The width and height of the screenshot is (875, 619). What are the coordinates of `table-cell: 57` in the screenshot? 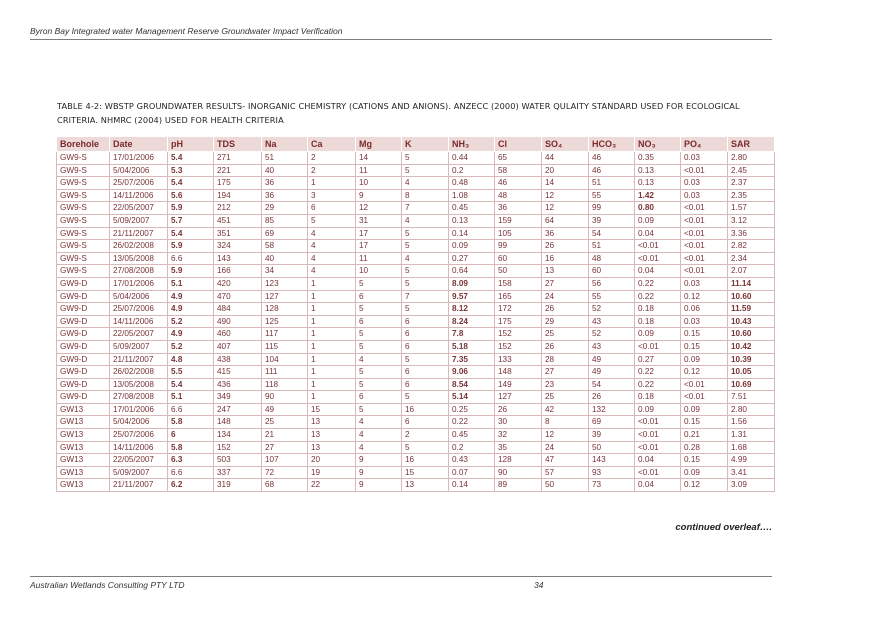 It's located at (565, 472).